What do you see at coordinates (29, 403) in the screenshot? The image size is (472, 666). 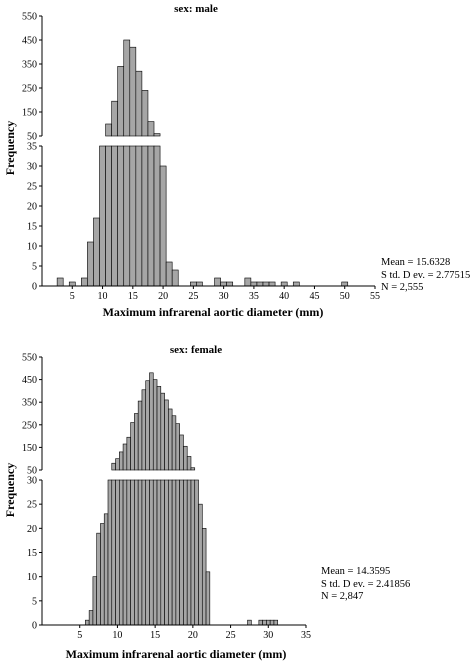 I see `y-tick-label: 350` at bounding box center [29, 403].